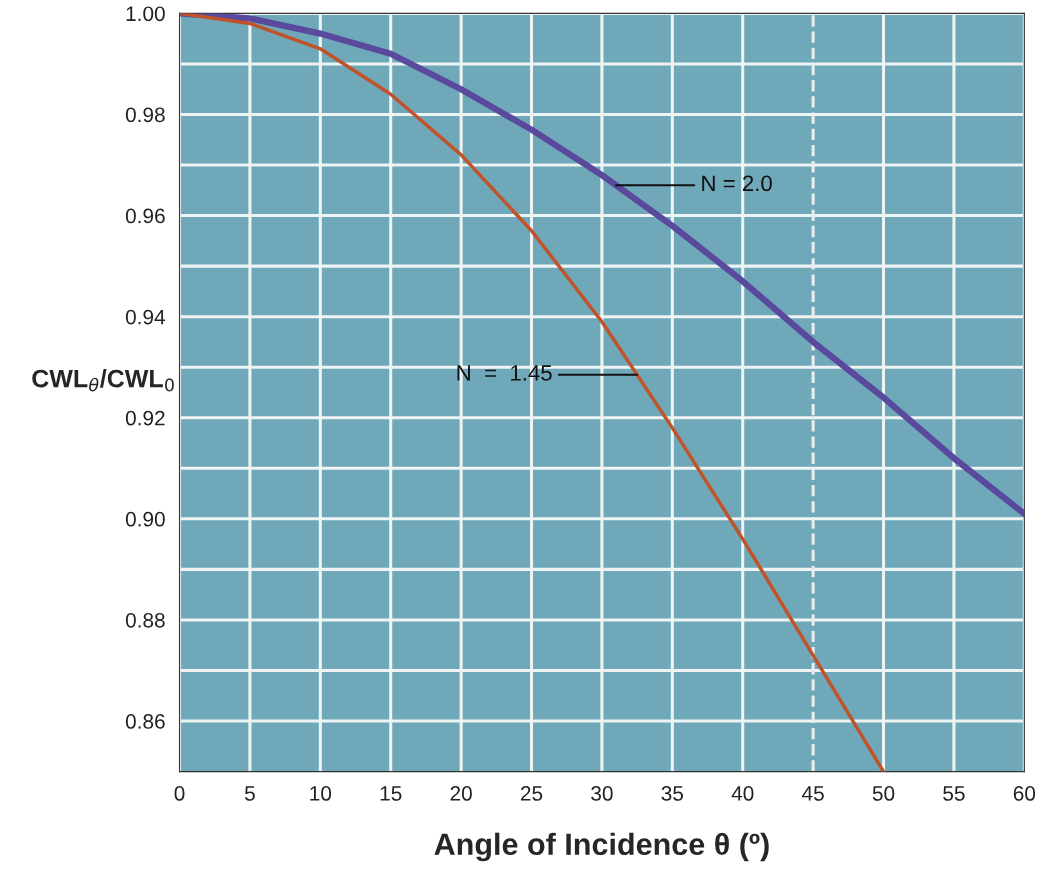  Describe the element at coordinates (601, 847) in the screenshot. I see `x-axis-title: Angle of Incidence θ (º)` at that location.